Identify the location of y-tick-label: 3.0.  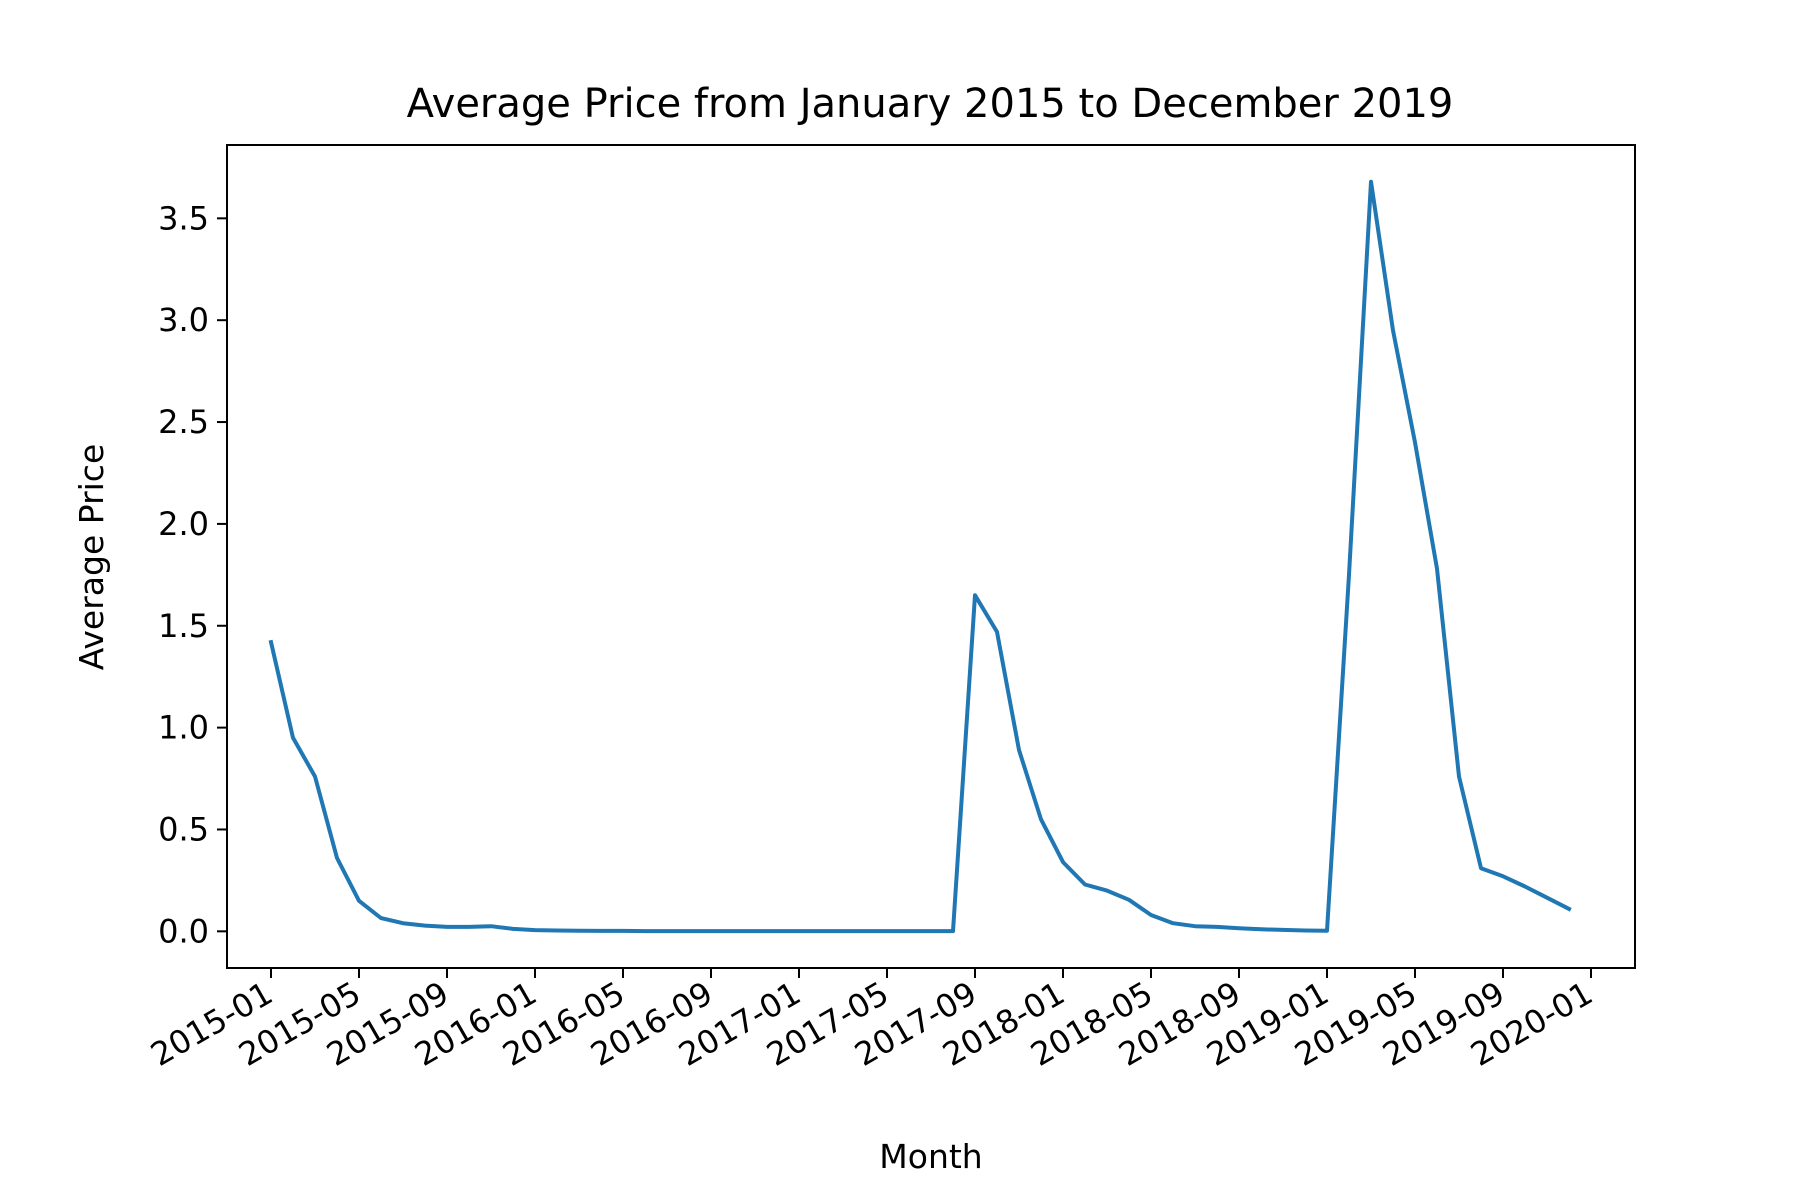
(183, 320).